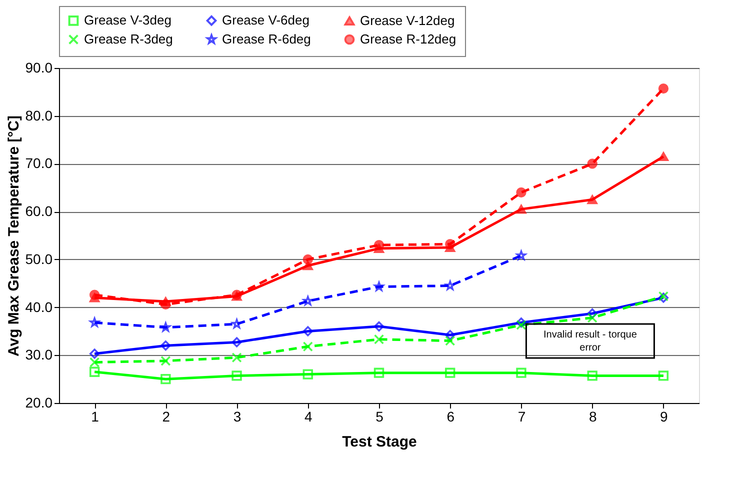 This screenshot has width=743, height=498. What do you see at coordinates (39, 354) in the screenshot?
I see `y-tick-label: 30.0` at bounding box center [39, 354].